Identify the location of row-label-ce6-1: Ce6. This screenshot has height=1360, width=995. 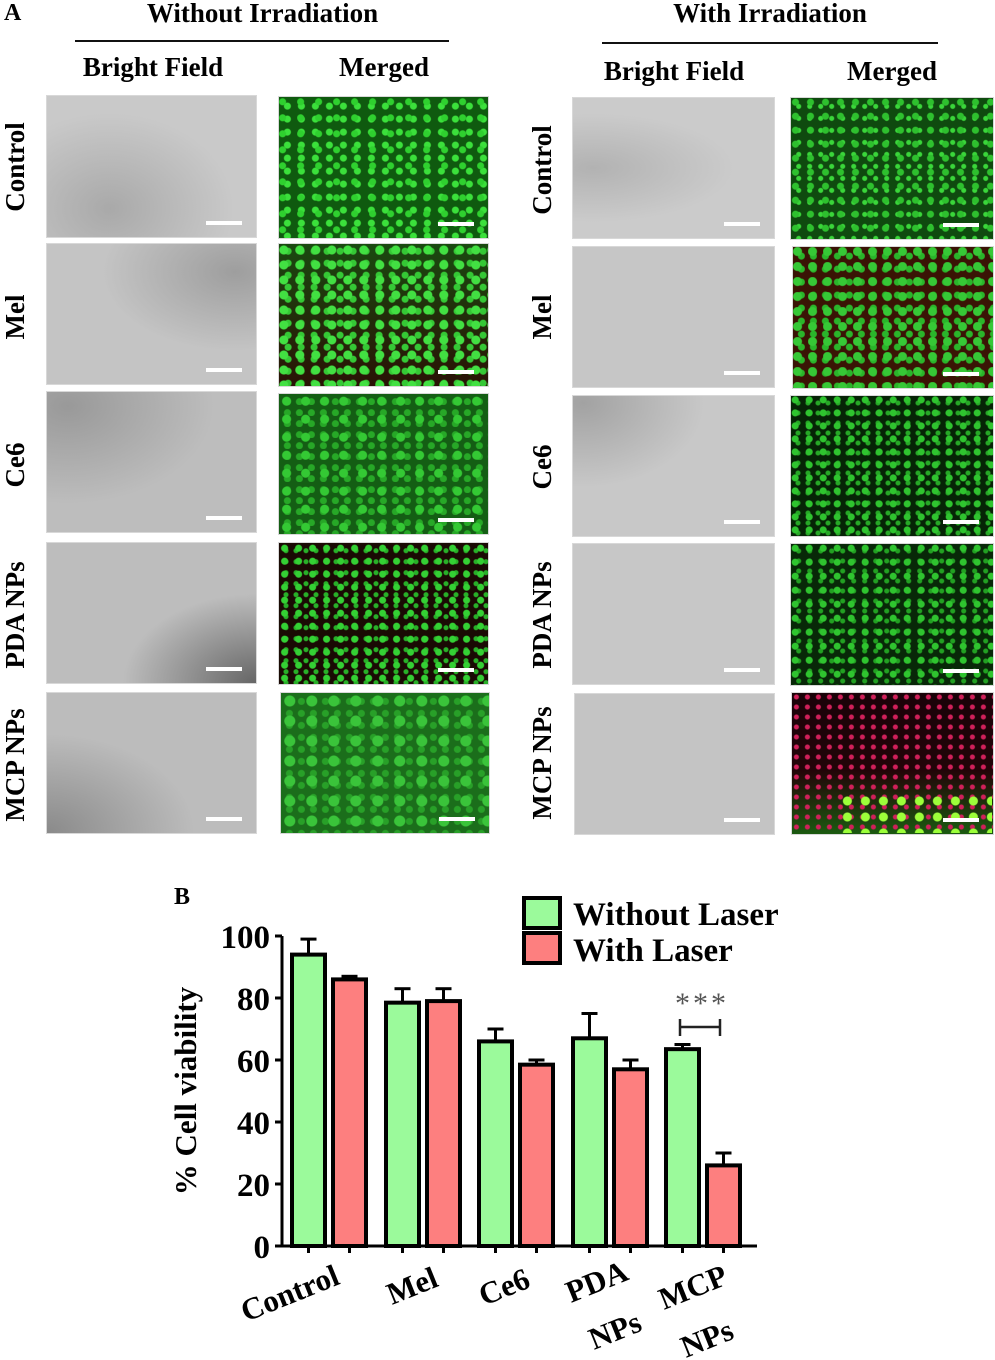
(15, 465).